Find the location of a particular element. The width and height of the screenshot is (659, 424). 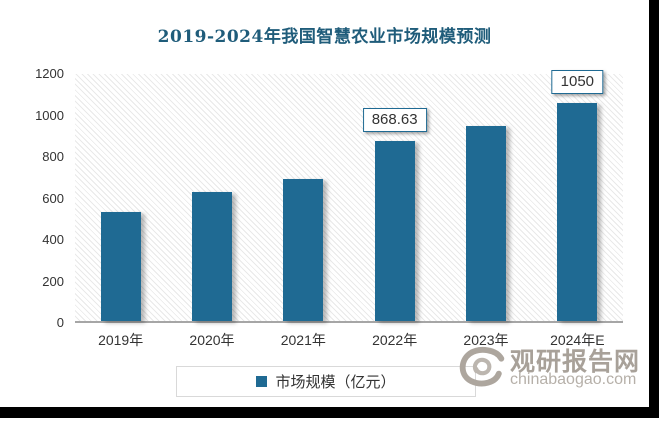

y-axis-tick: 0 is located at coordinates (60, 322).